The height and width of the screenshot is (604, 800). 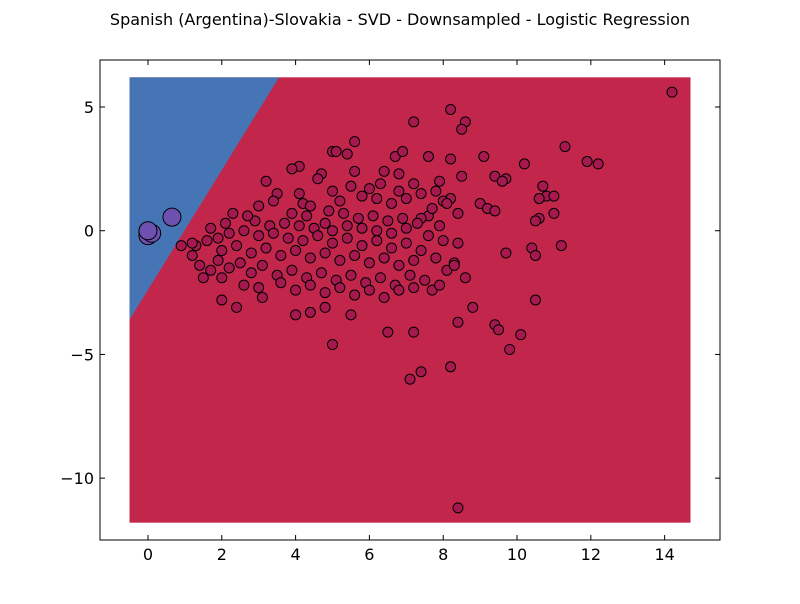 I want to click on y-tick-label: 5, so click(x=89, y=107).